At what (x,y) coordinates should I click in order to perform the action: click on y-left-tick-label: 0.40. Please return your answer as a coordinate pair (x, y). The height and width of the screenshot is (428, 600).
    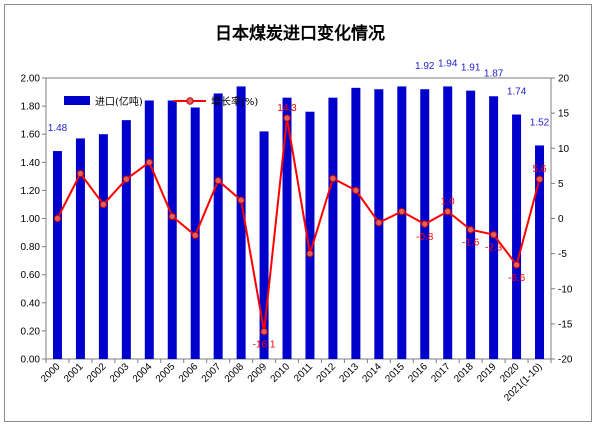
    Looking at the image, I should click on (31, 303).